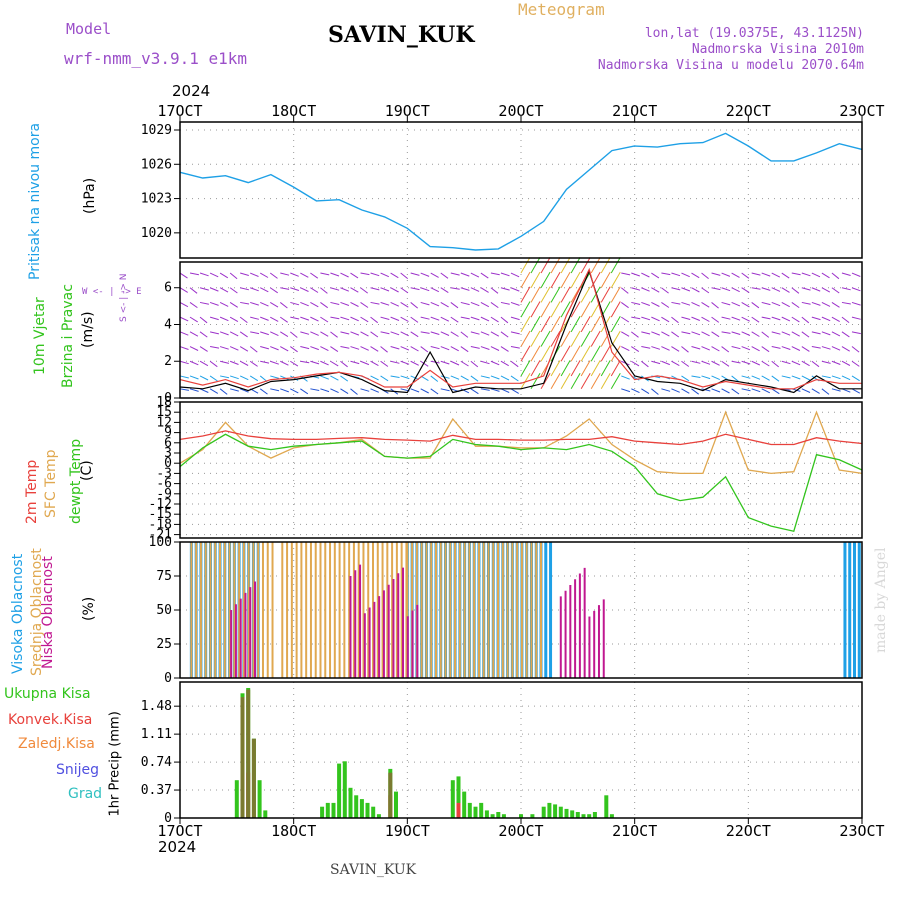  I want to click on ytick-label-pressure: 1020, so click(156, 233).